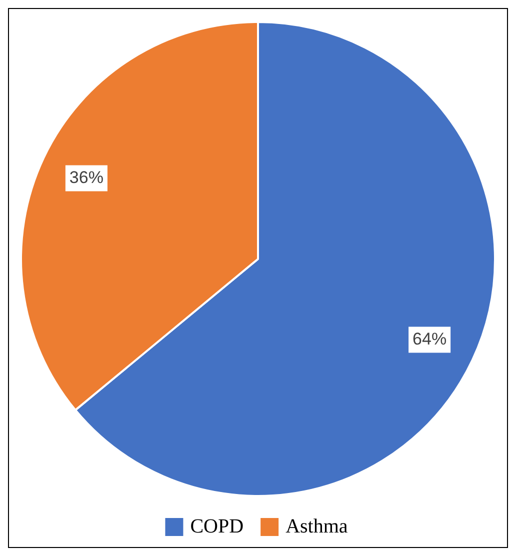 This screenshot has width=517, height=557. I want to click on data-label: 64%, so click(429, 338).